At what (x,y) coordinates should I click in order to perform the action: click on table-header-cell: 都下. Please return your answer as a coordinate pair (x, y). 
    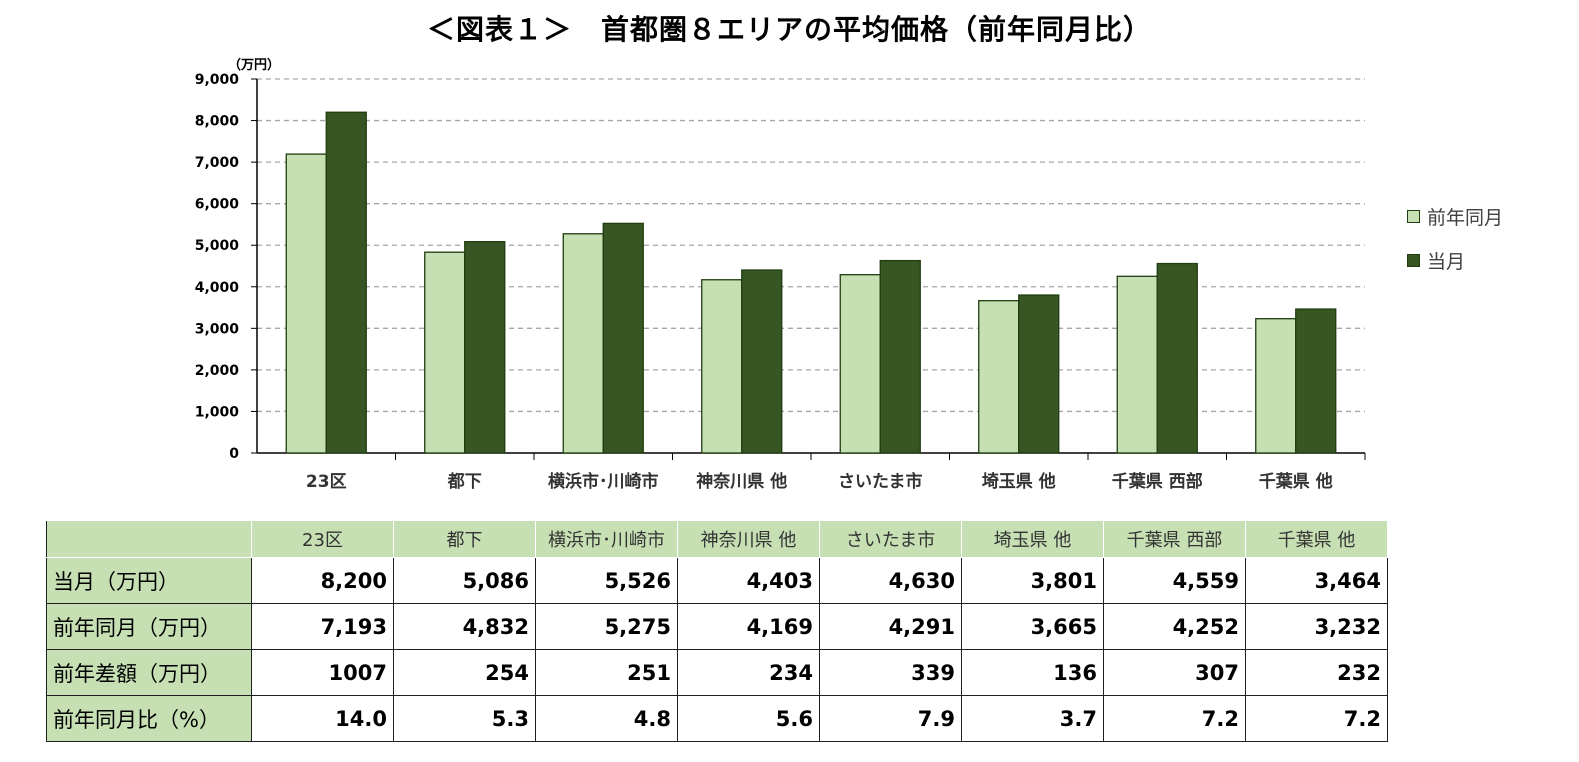
    Looking at the image, I should click on (464, 539).